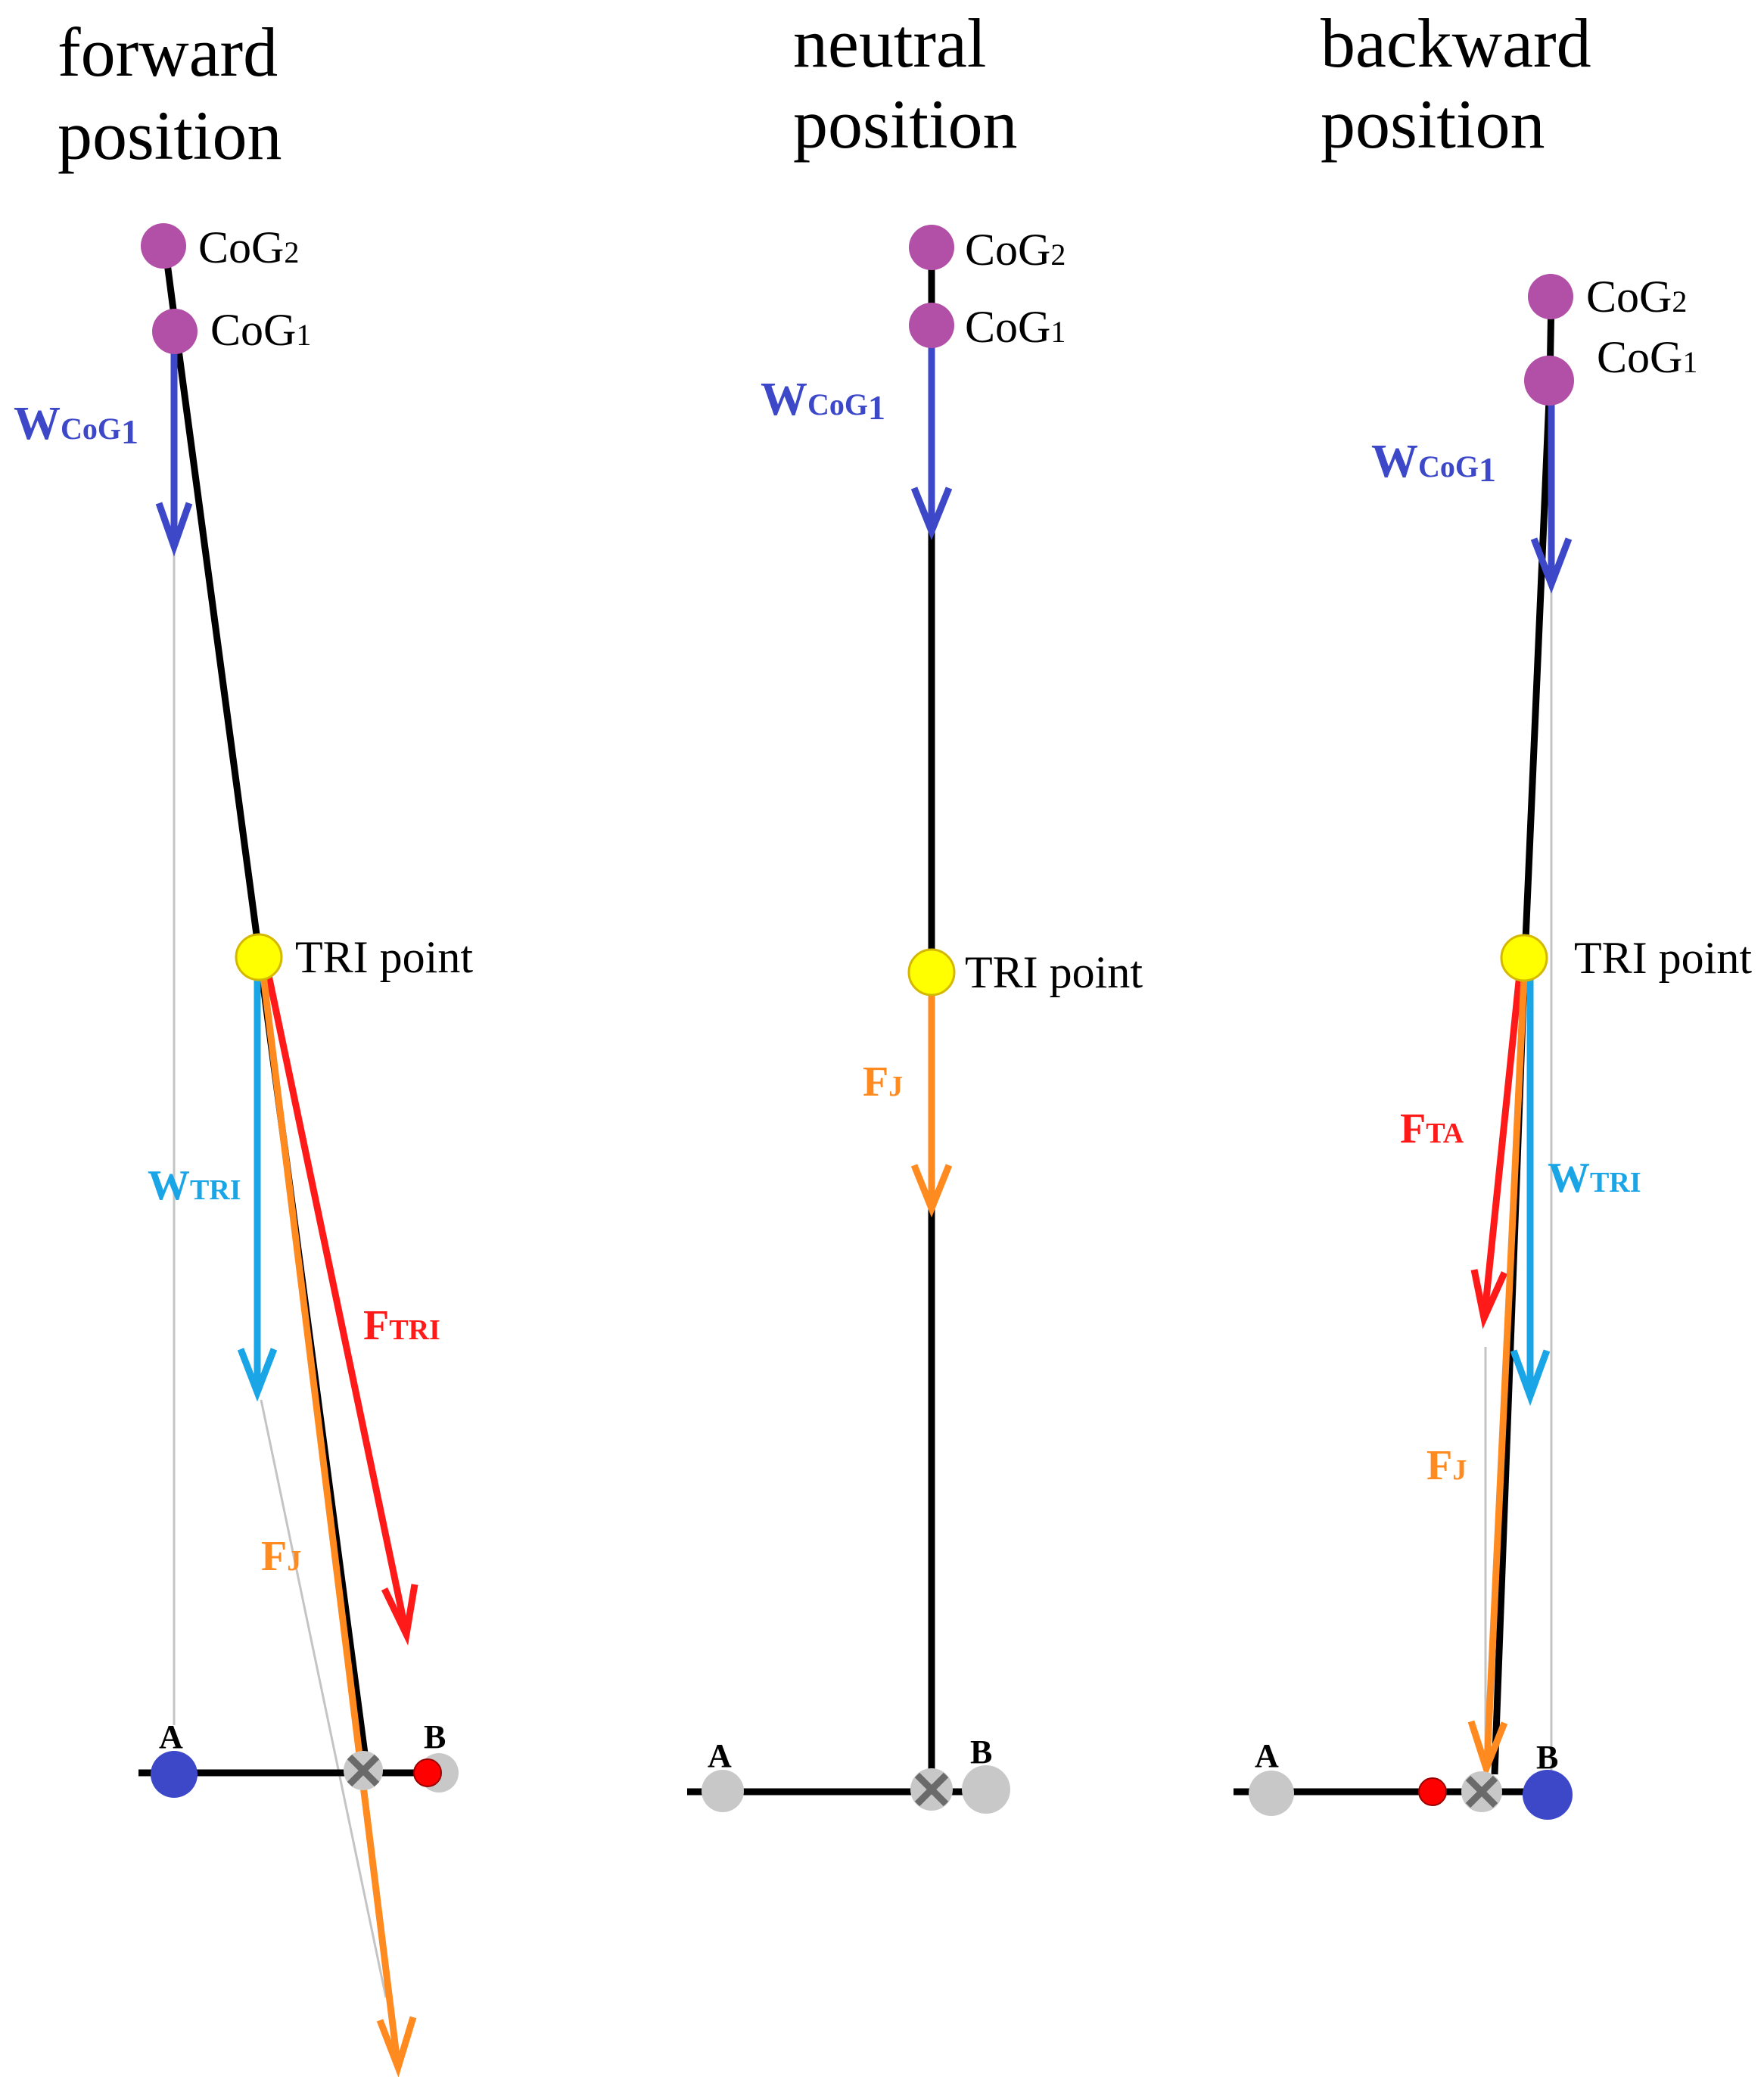  I want to click on backward-cog2-label: CoG2, so click(1636, 297).